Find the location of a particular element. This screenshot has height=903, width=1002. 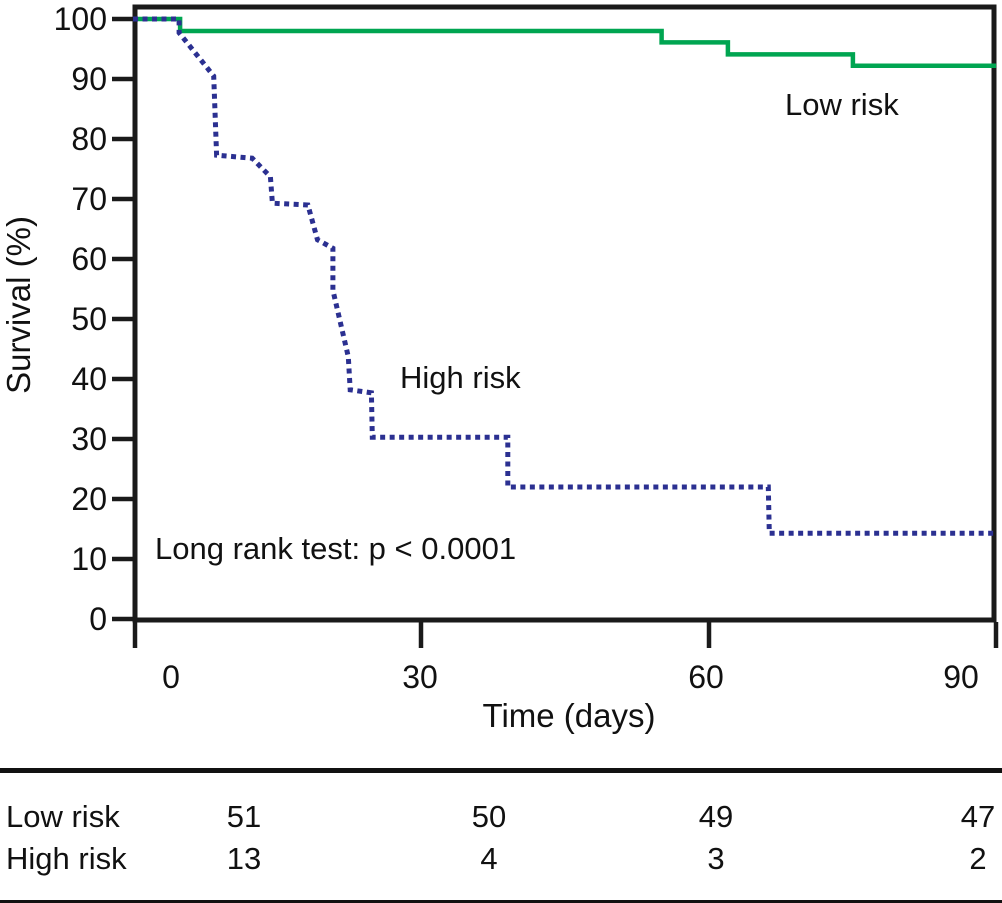

risk-value: 13 is located at coordinates (244, 858).